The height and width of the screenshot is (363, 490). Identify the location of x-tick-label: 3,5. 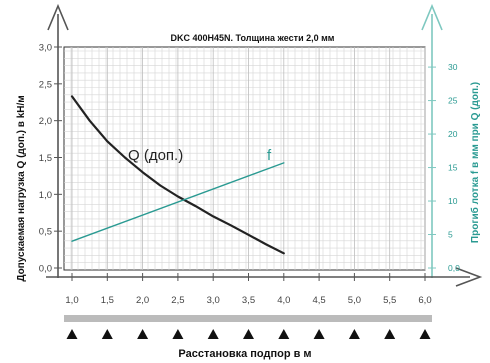
(248, 300).